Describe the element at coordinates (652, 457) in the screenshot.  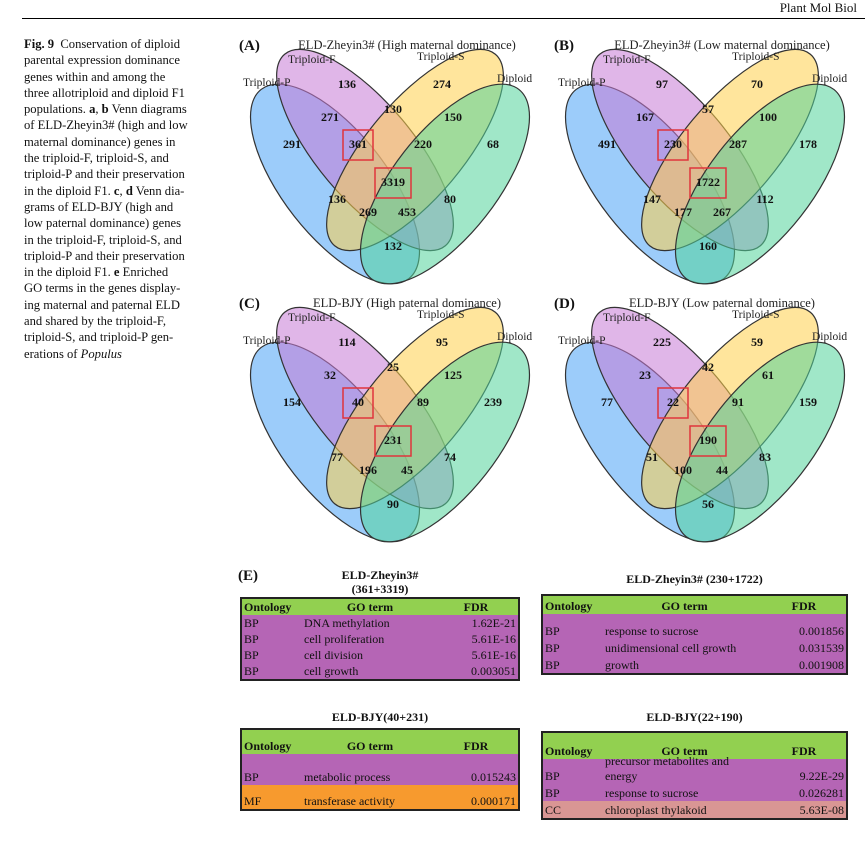
I see `region-count-ps: 51` at that location.